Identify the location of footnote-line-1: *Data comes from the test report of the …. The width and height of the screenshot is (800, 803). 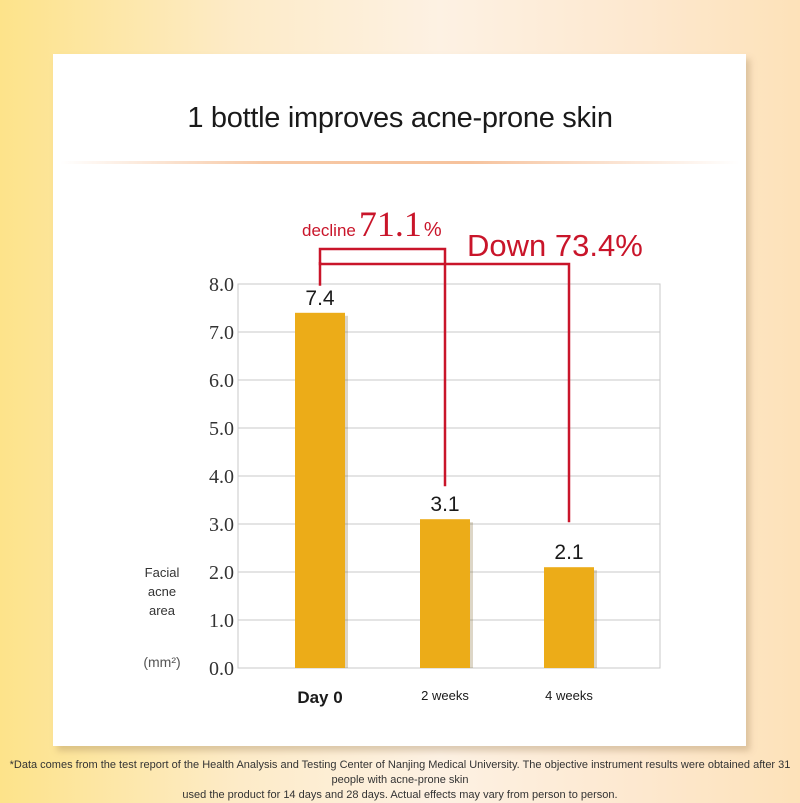
(400, 772).